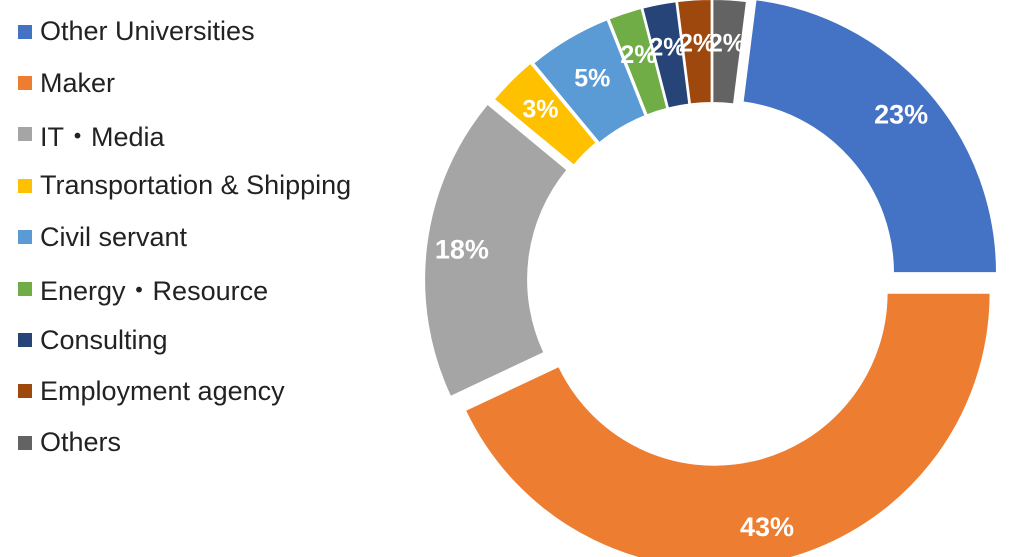  I want to click on legend-label: Transportation & Shipping, so click(196, 185).